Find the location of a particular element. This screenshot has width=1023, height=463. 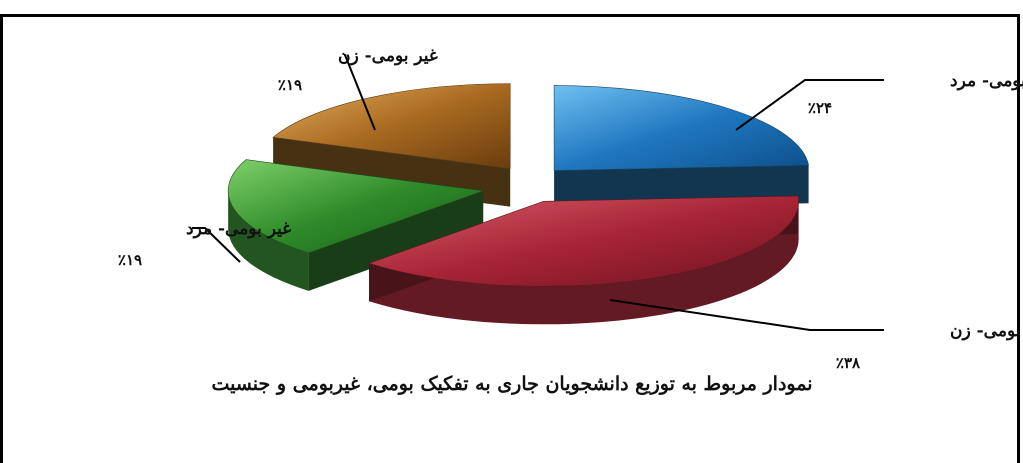

slice-nonnative-male is located at coordinates (355, 225).